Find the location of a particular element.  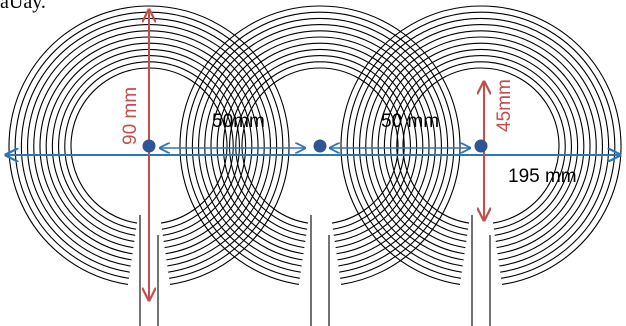

header-fragment: aUay. is located at coordinates (23, 6).